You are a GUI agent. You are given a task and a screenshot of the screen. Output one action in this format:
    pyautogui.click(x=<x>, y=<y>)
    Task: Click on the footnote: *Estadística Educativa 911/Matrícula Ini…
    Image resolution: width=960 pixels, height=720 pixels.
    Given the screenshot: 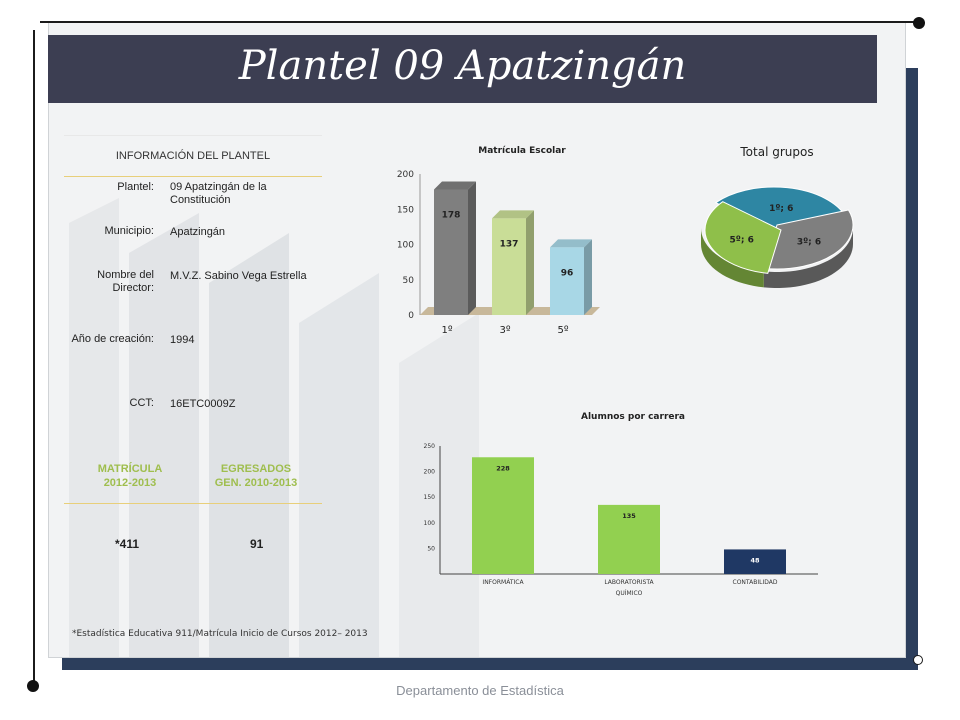 What is the action you would take?
    pyautogui.click(x=220, y=634)
    